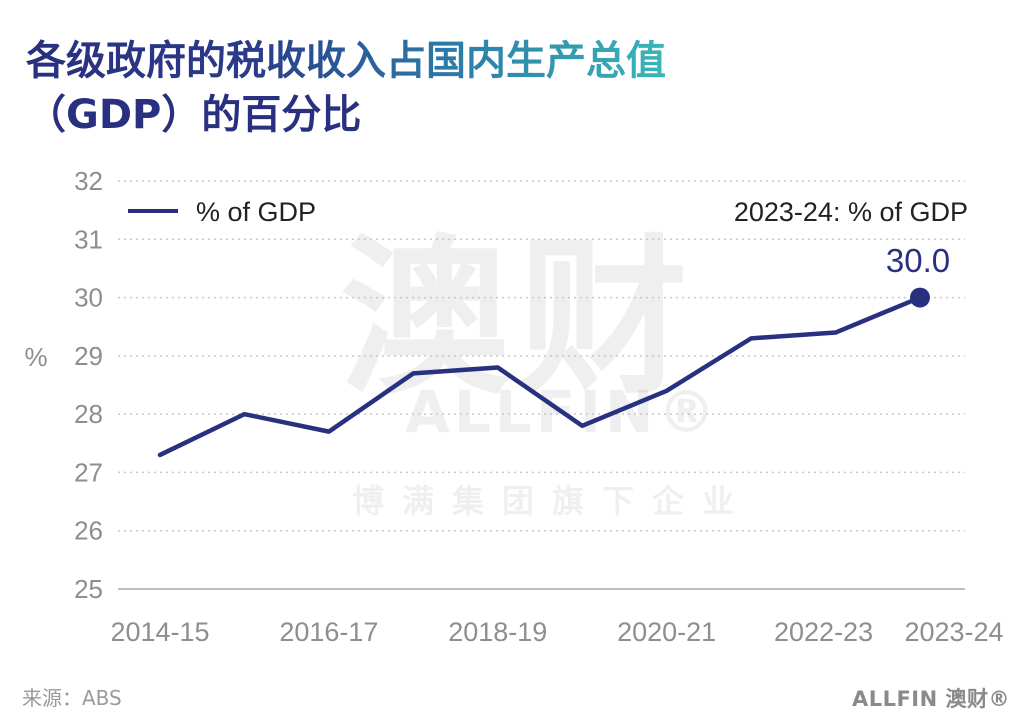 Image resolution: width=1024 pixels, height=727 pixels. I want to click on y-tick-26: 26, so click(88, 531).